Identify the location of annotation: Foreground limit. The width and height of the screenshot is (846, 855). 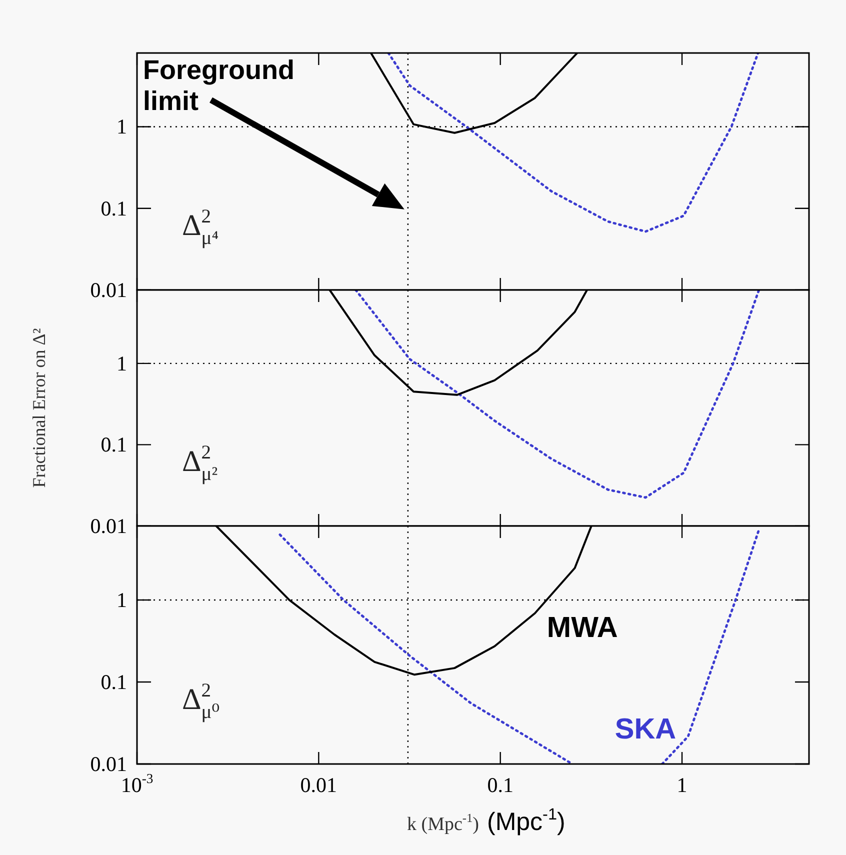
(218, 85).